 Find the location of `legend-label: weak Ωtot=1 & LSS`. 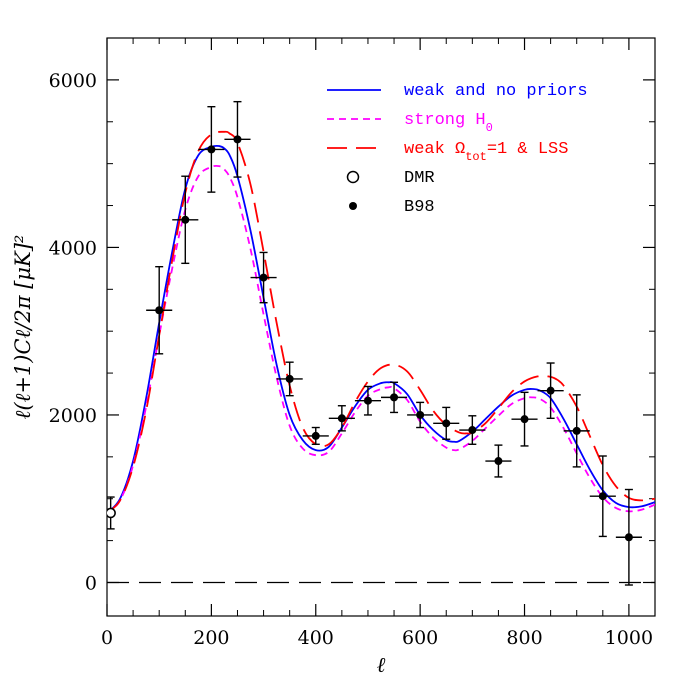

legend-label: weak Ωtot=1 & LSS is located at coordinates (486, 152).